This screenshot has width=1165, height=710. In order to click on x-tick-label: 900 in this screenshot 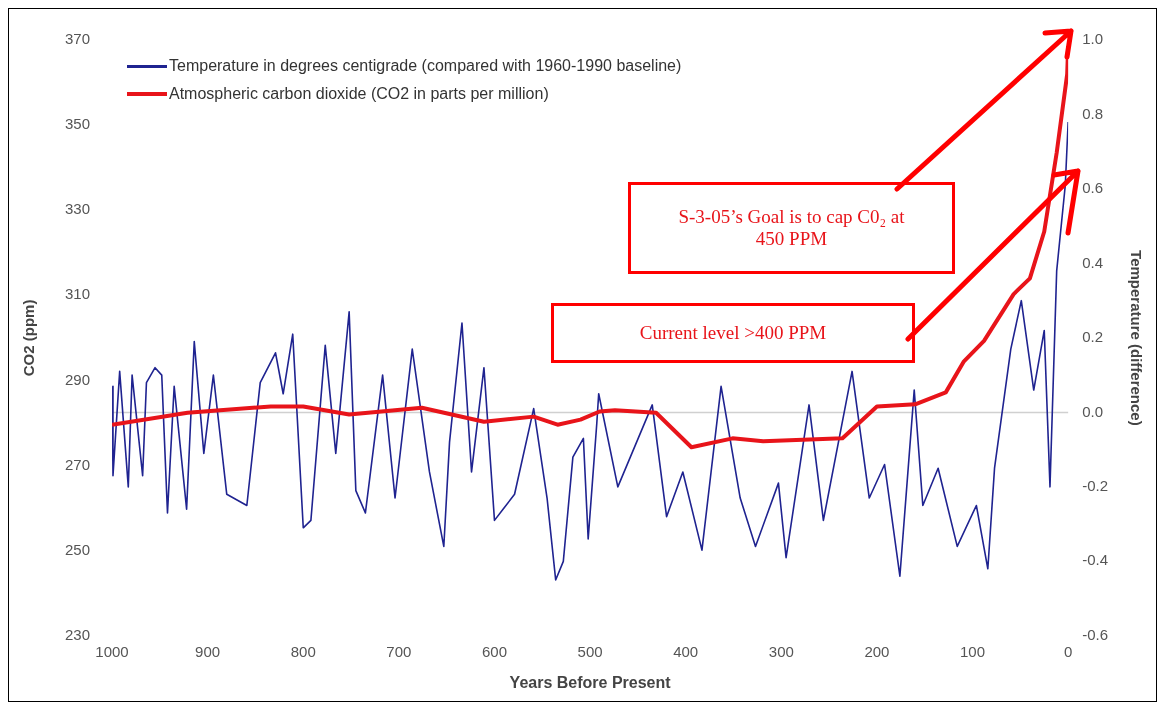, I will do `click(208, 651)`.